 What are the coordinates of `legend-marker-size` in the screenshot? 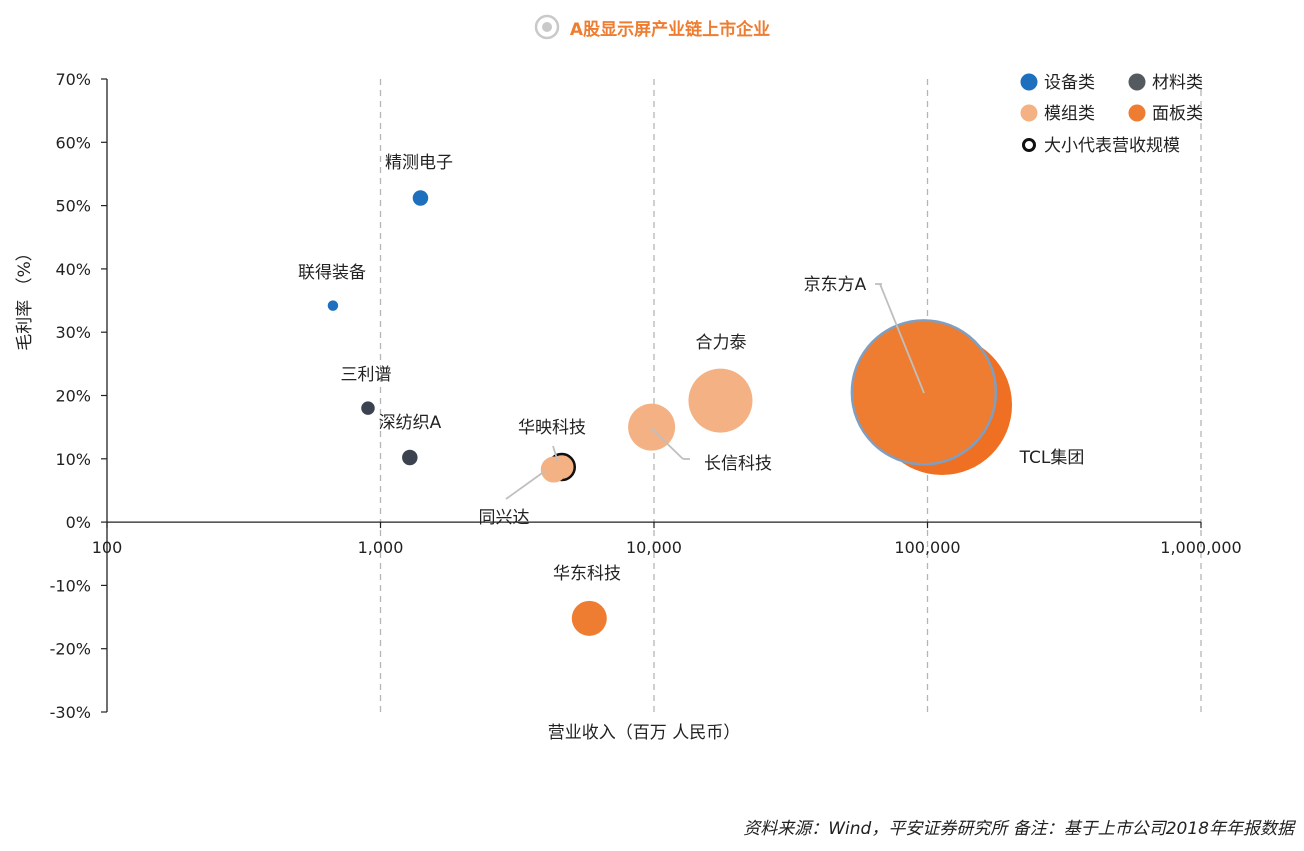 It's located at (1029, 145).